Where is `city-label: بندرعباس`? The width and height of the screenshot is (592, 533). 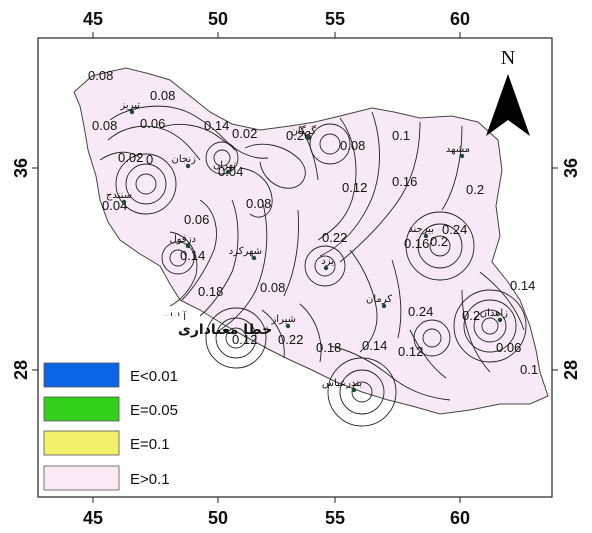
city-label: بندرعباس is located at coordinates (342, 383).